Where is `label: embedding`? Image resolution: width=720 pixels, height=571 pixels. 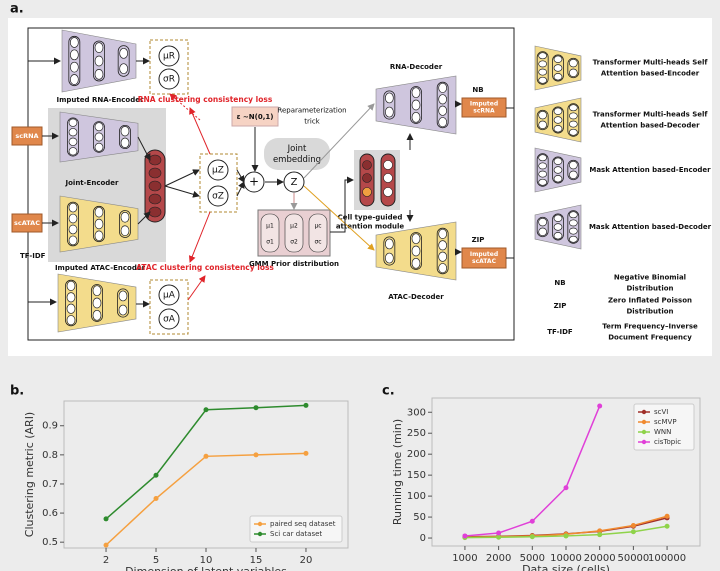 label: embedding is located at coordinates (297, 160).